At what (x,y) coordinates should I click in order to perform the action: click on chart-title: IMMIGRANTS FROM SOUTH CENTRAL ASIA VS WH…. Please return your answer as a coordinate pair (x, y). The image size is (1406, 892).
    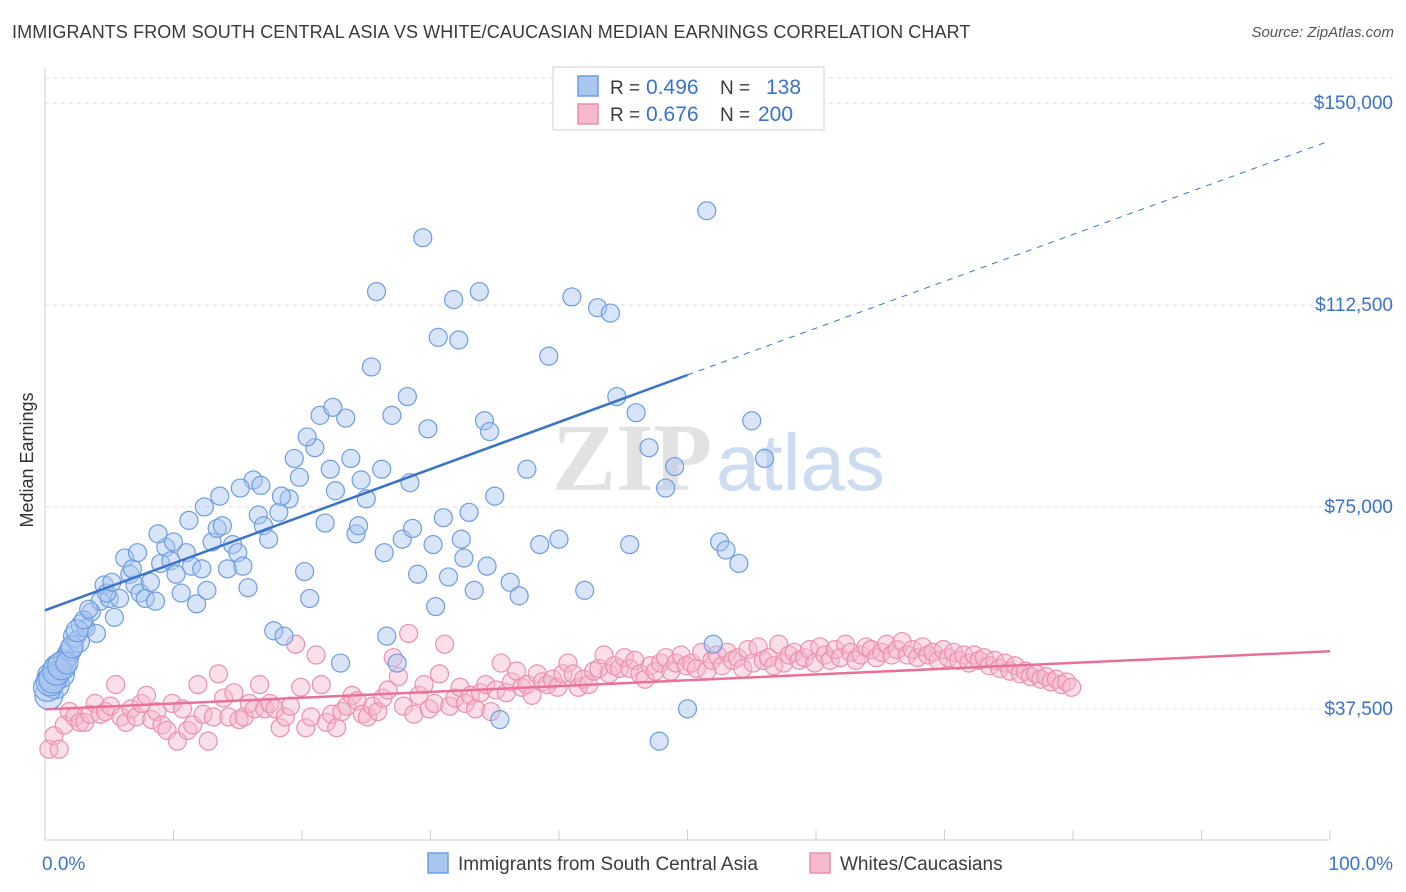
    Looking at the image, I should click on (491, 32).